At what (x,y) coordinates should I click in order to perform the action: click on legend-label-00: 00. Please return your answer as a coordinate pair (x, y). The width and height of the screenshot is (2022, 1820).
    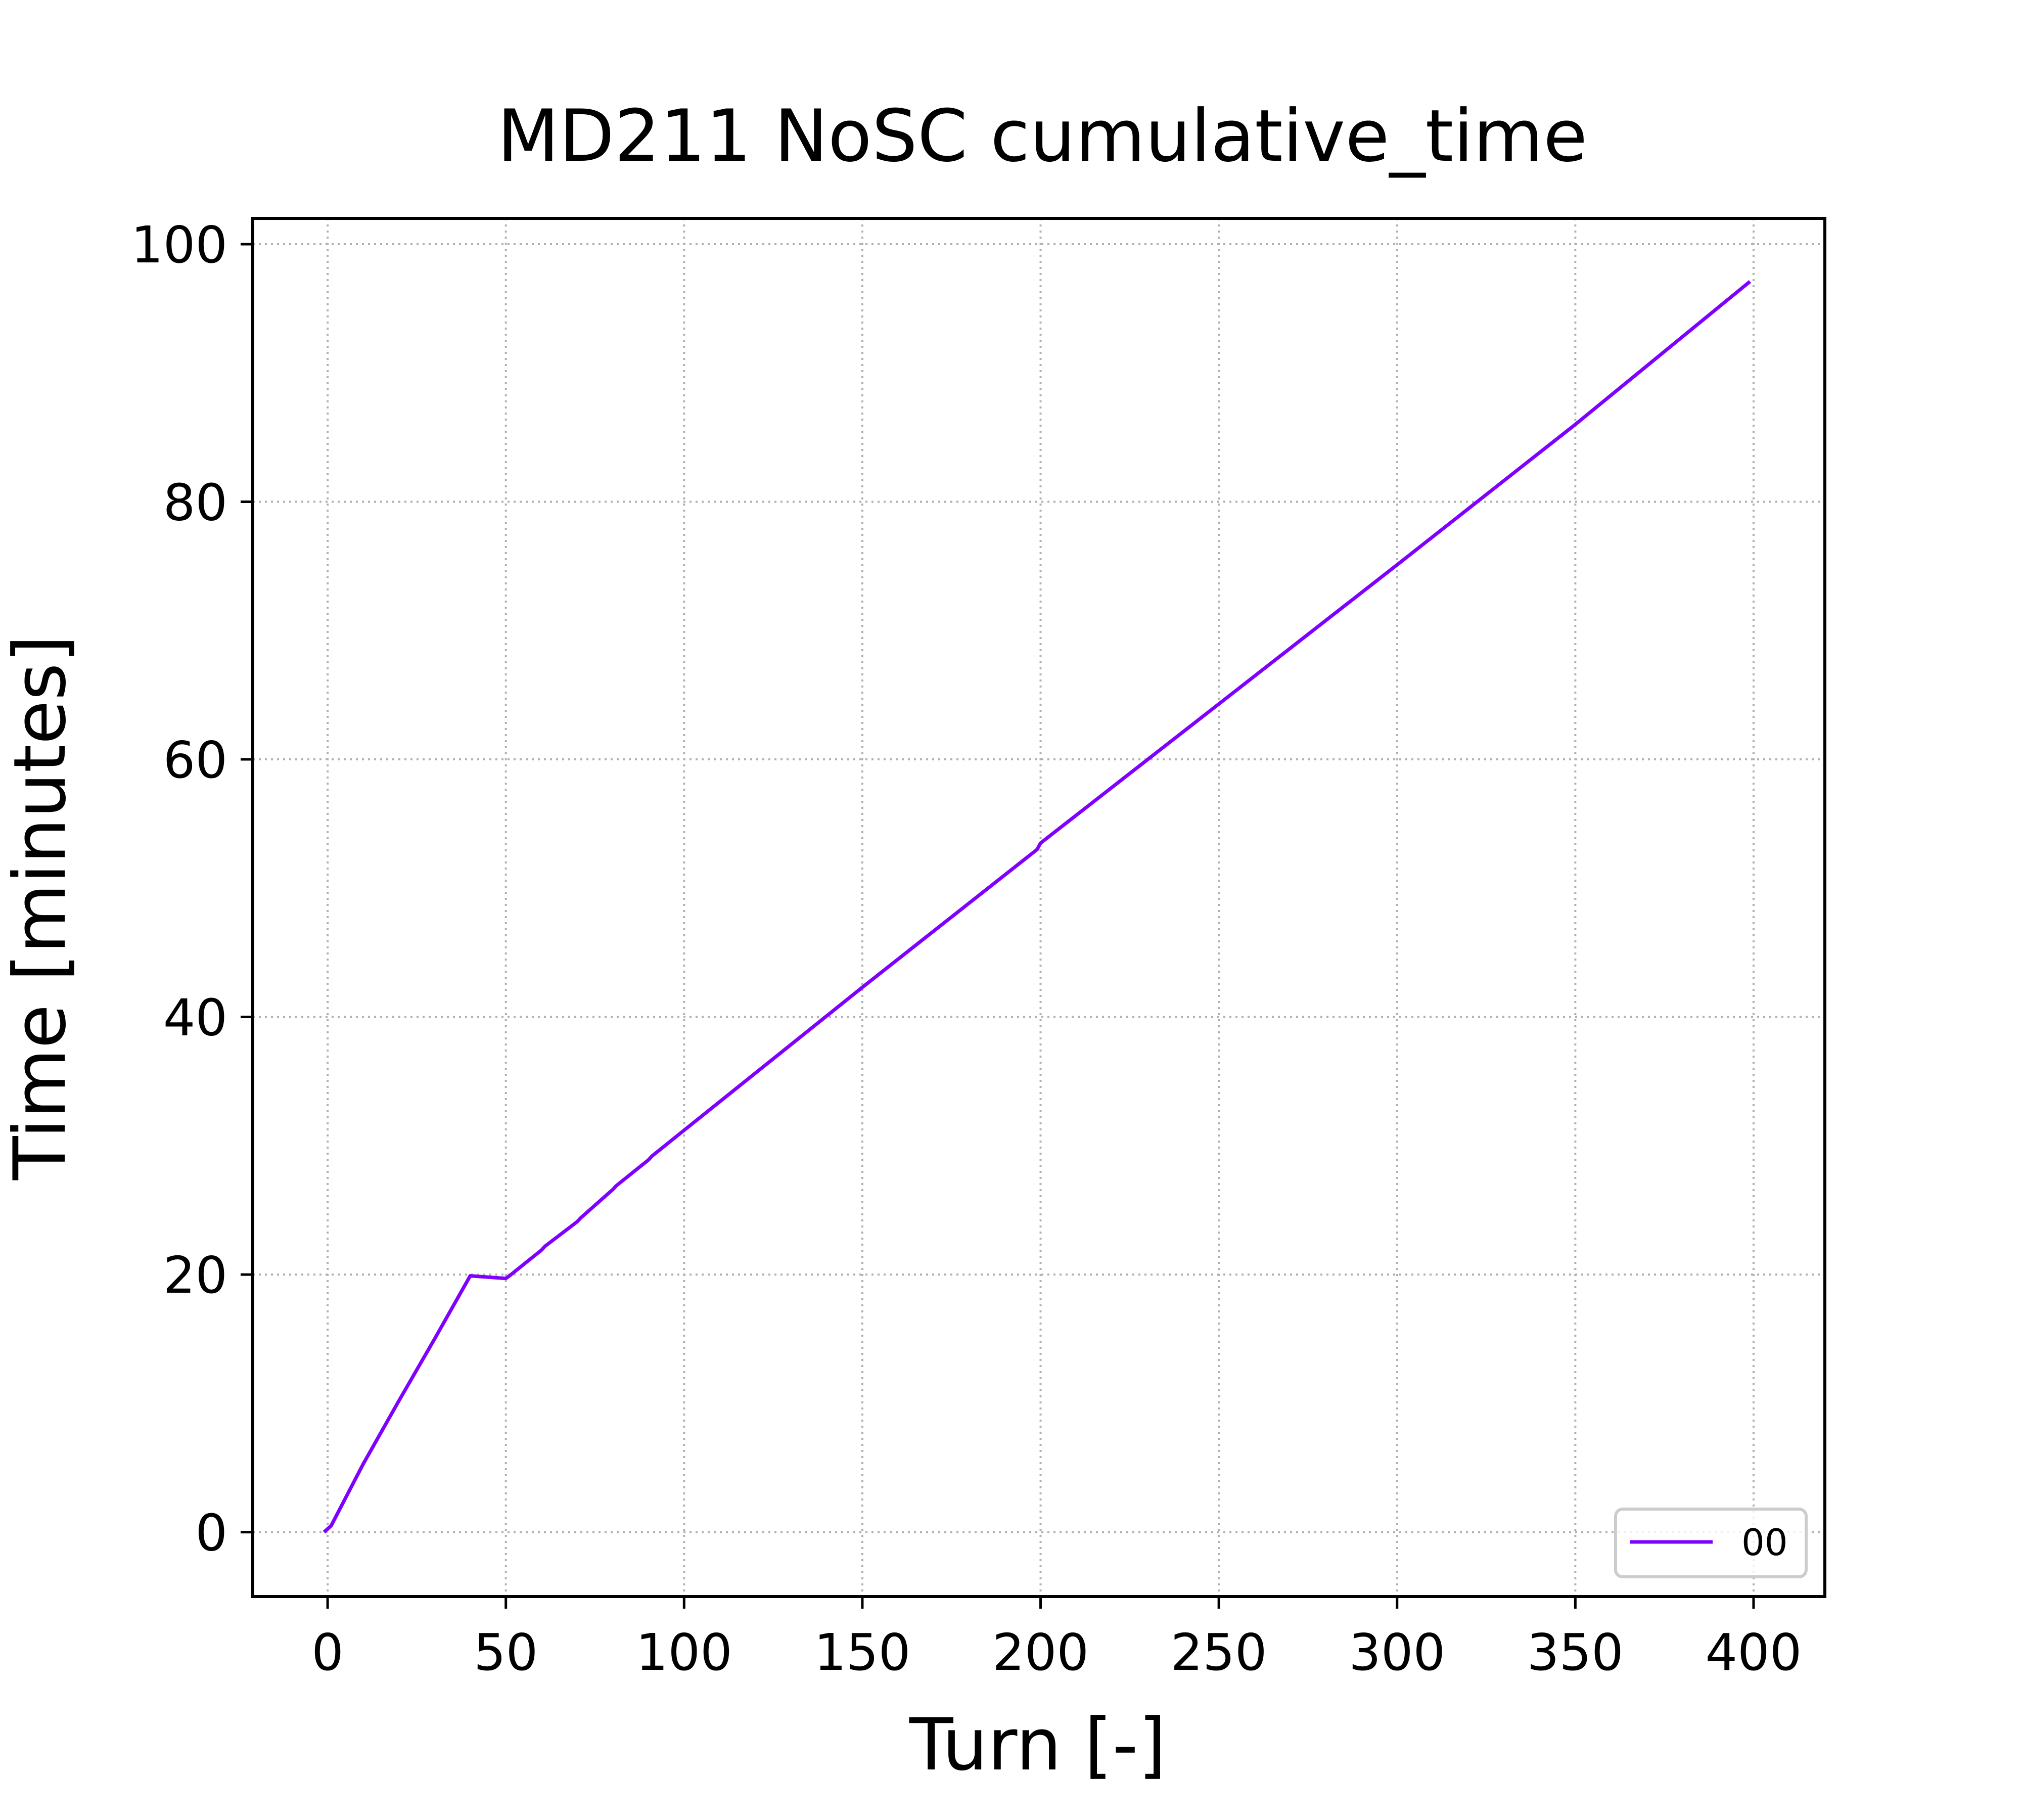
    Looking at the image, I should click on (1764, 1542).